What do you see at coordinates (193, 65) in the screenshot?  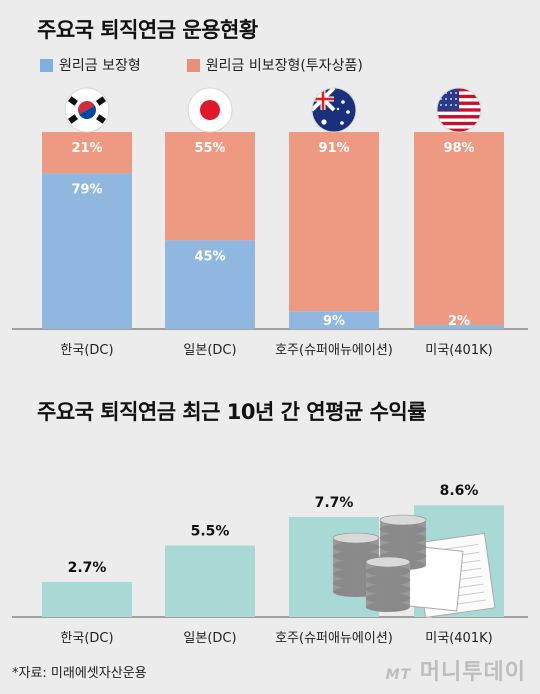 I see `legend-swatch-non-guaranteed` at bounding box center [193, 65].